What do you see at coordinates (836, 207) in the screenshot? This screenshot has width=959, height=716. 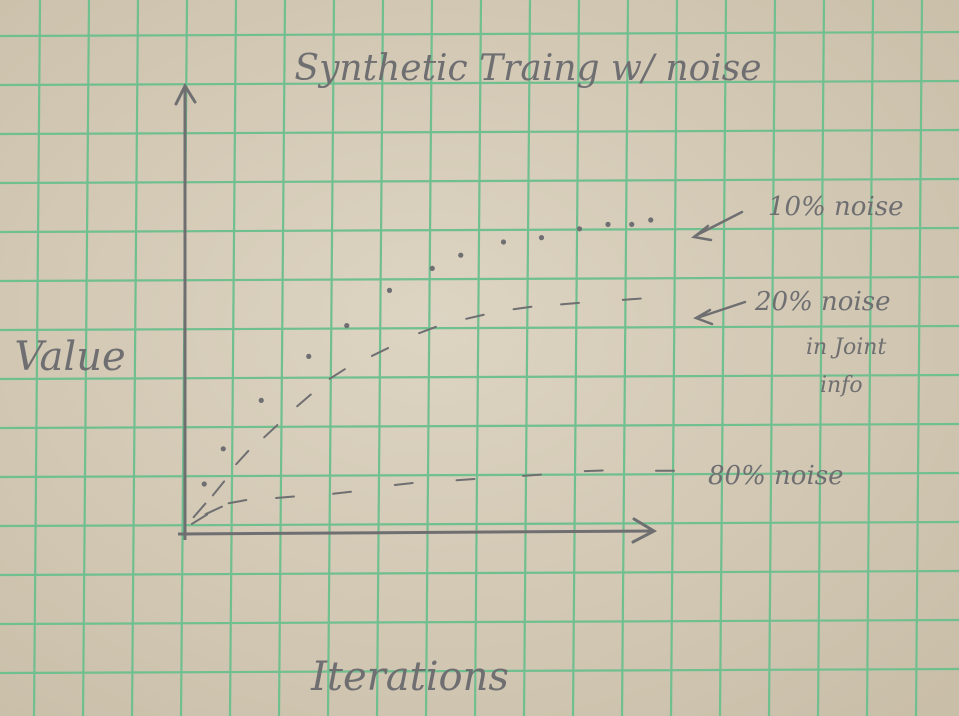 I see `label-10-noise: 10% noise` at bounding box center [836, 207].